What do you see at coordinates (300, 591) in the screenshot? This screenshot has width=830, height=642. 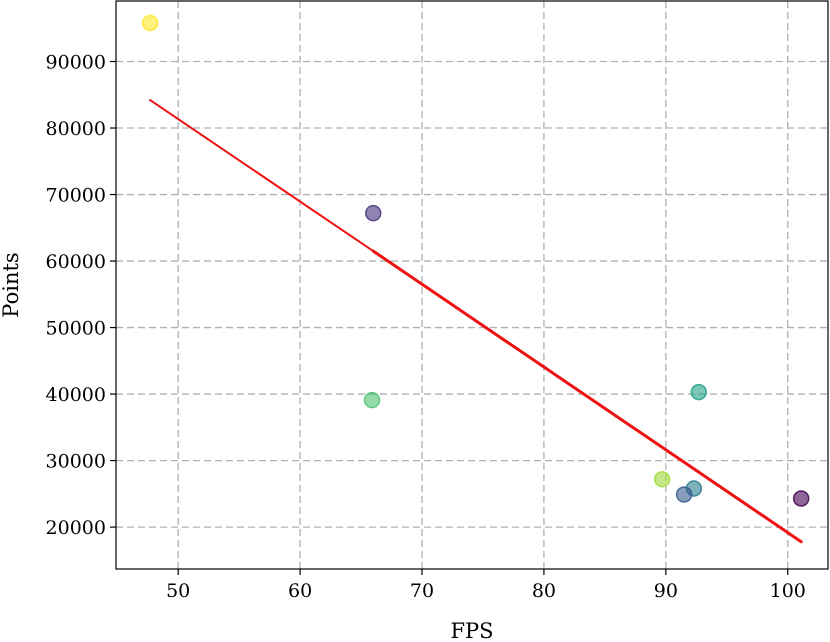 I see `x-tick-label: 60` at bounding box center [300, 591].